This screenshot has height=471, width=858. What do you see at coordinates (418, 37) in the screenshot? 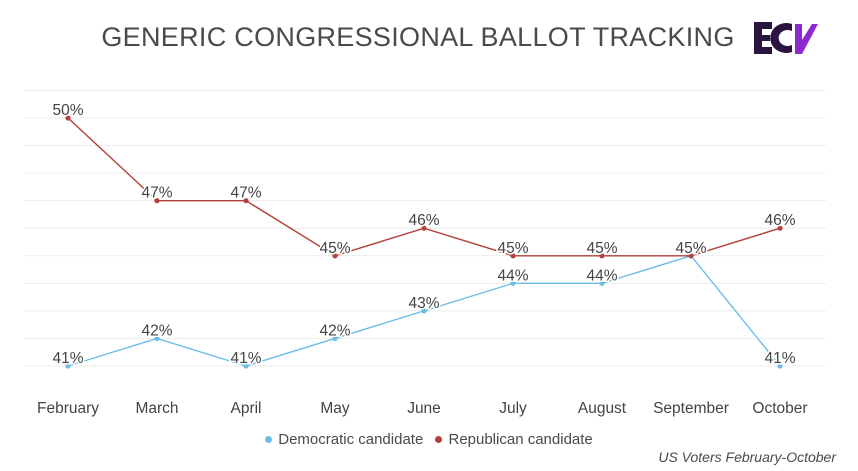
I see `chart-title: GENERIC CONGRESSIONAL BALLOT TRACKING` at bounding box center [418, 37].